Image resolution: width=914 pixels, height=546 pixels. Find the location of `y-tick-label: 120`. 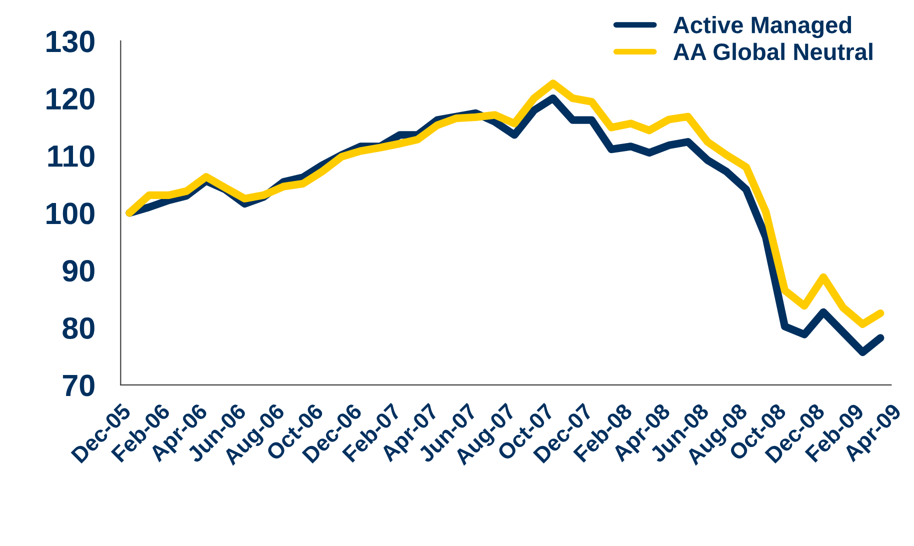

y-tick-label: 120 is located at coordinates (70, 99).